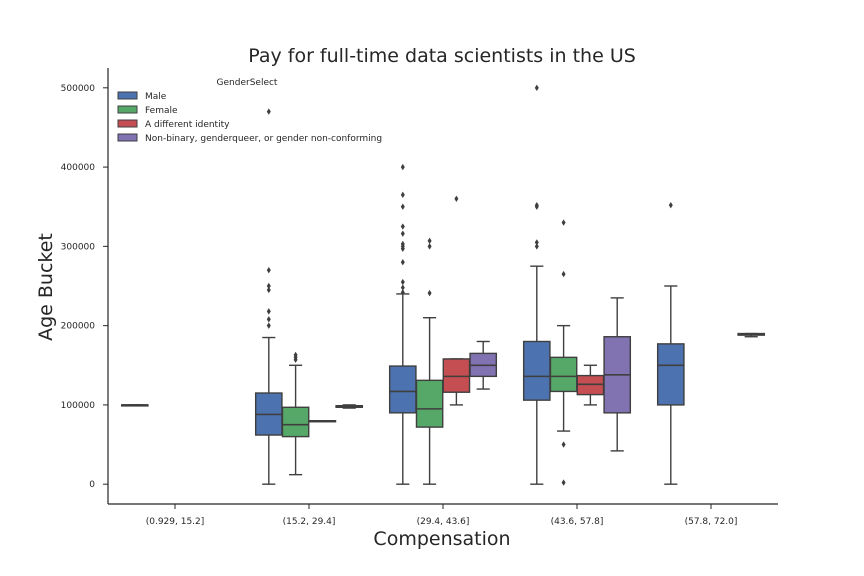 The width and height of the screenshot is (864, 576). I want to click on y-axis-label: Age Bucket, so click(46, 287).